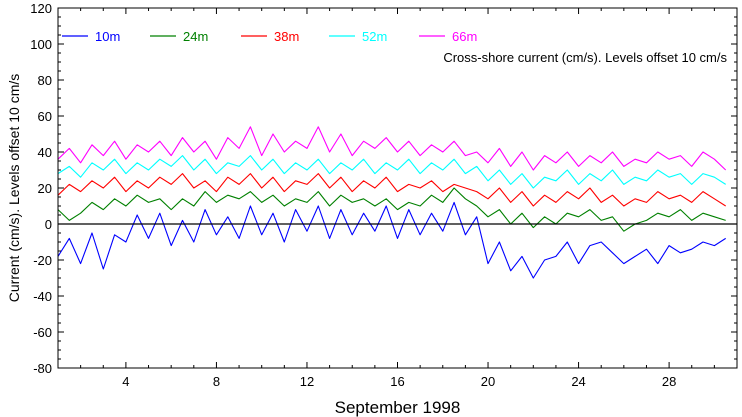 Image resolution: width=742 pixels, height=417 pixels. What do you see at coordinates (269, 36) in the screenshot?
I see `legend: 10m 24m 38m 52m 66m` at bounding box center [269, 36].